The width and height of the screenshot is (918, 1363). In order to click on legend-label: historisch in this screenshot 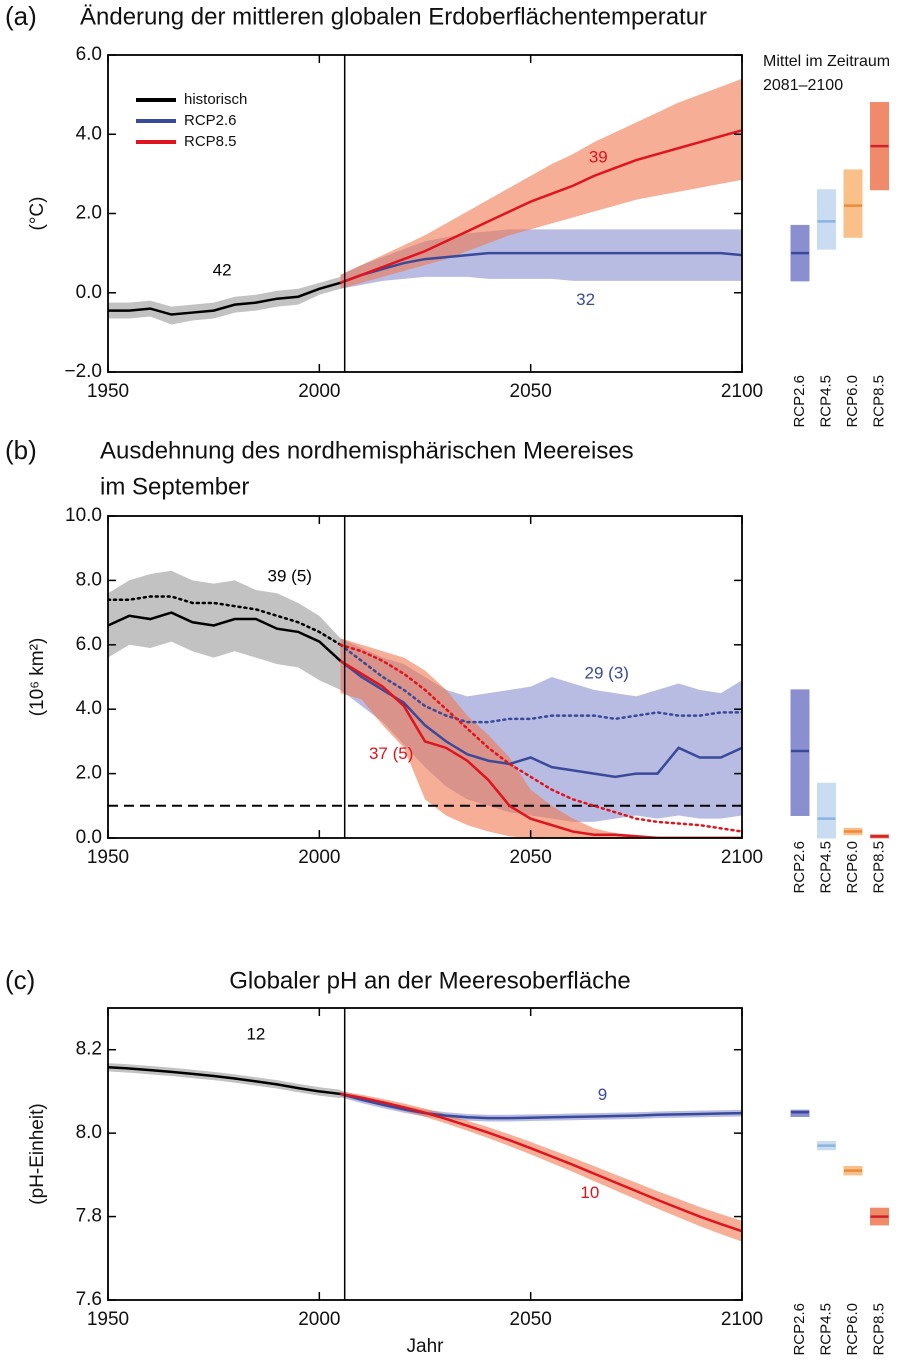, I will do `click(215, 99)`.